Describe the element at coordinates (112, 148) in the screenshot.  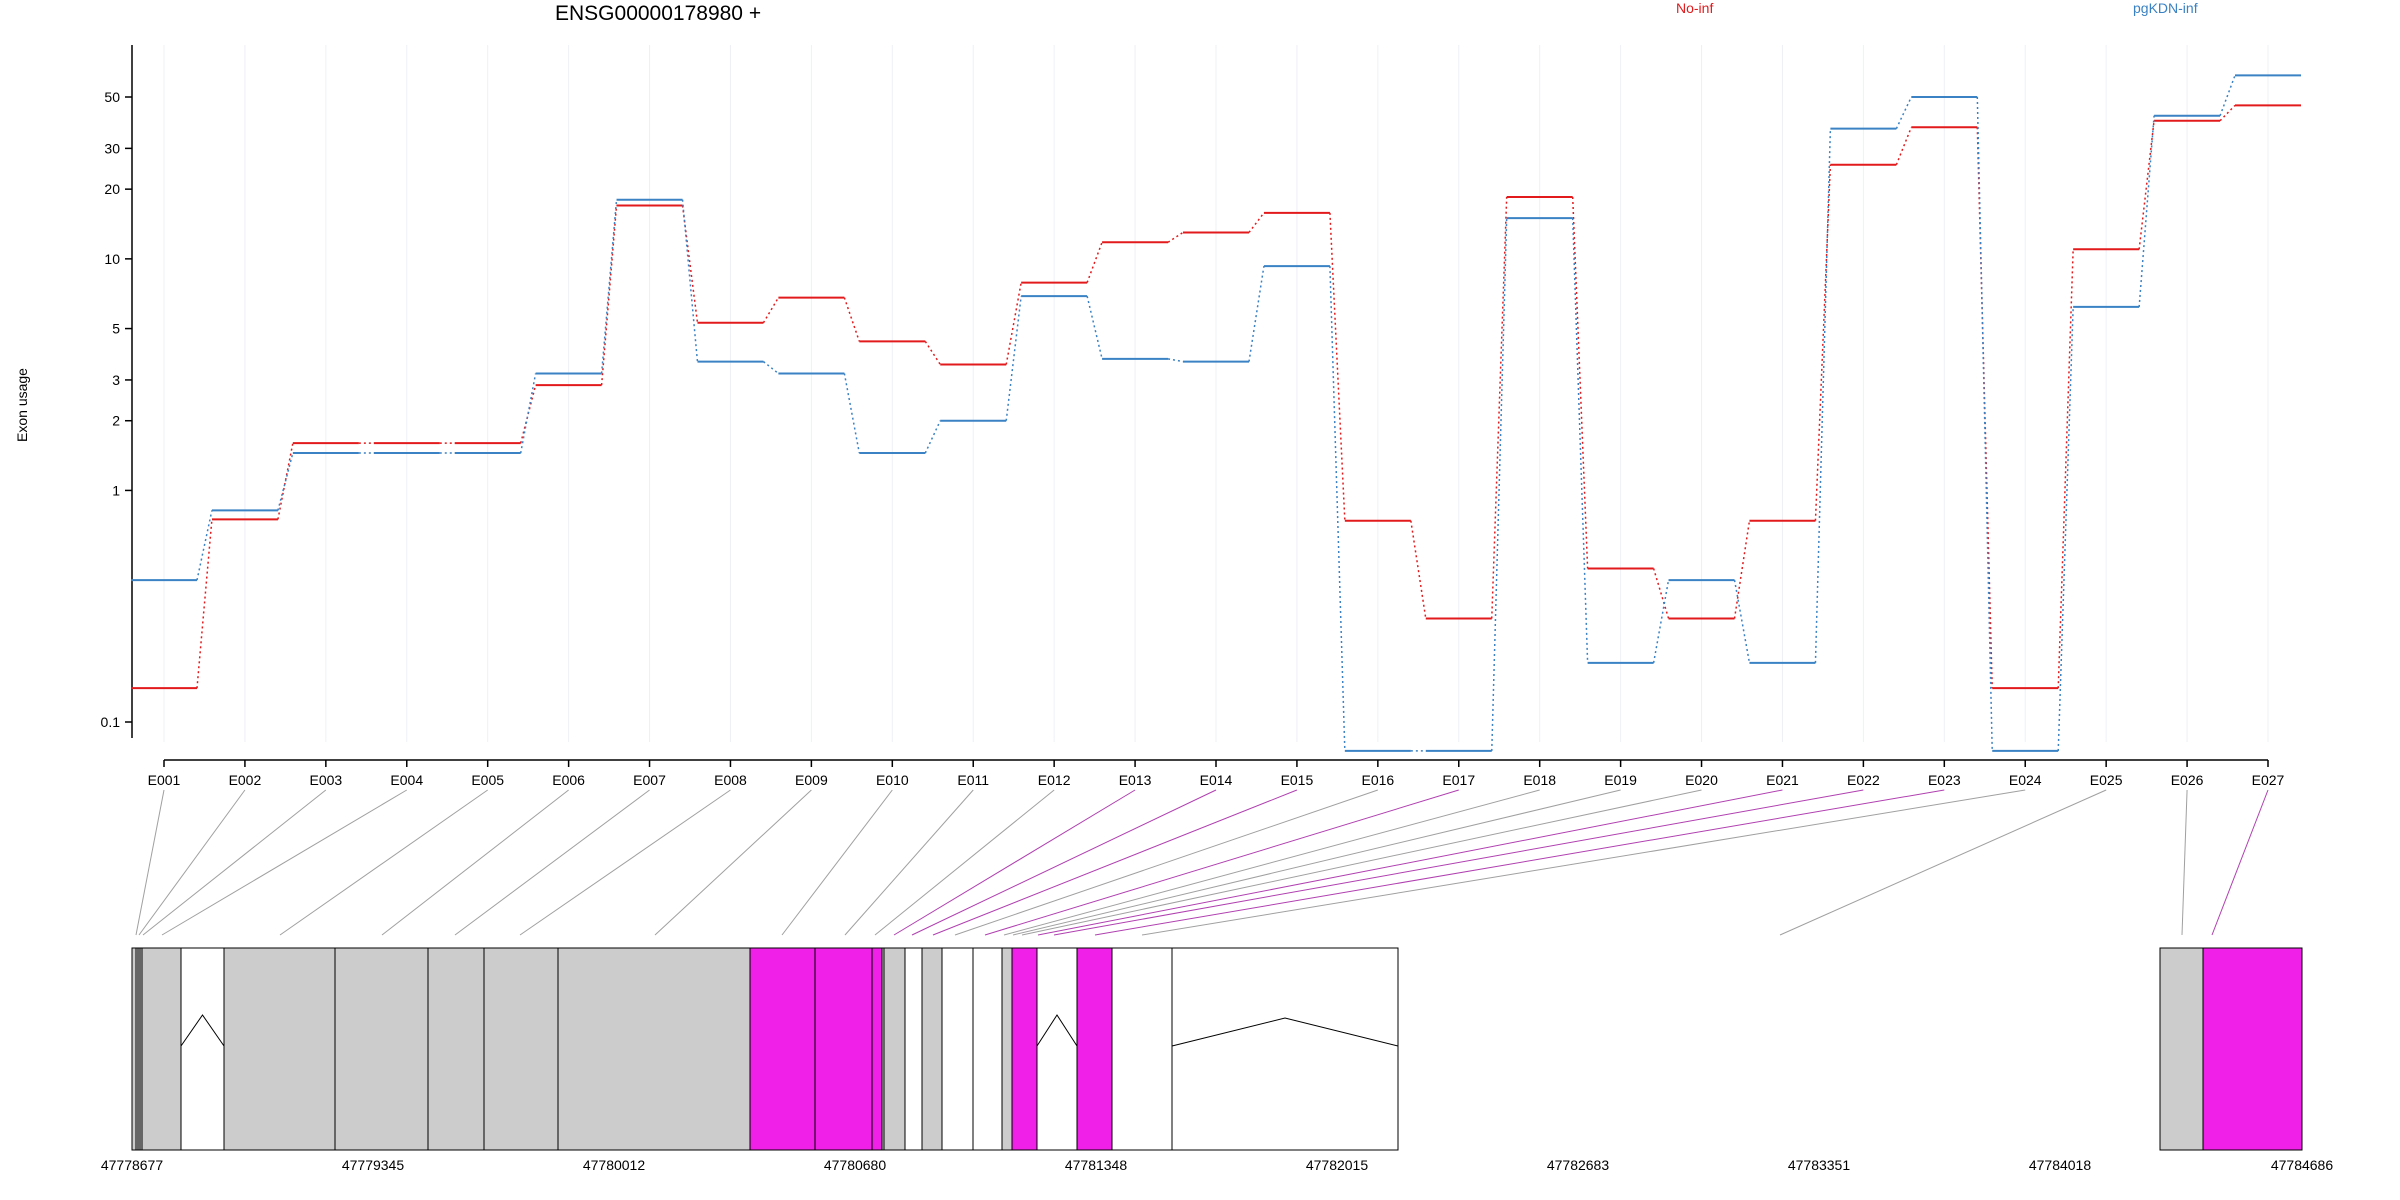
I see `y-tick-label: 30` at that location.